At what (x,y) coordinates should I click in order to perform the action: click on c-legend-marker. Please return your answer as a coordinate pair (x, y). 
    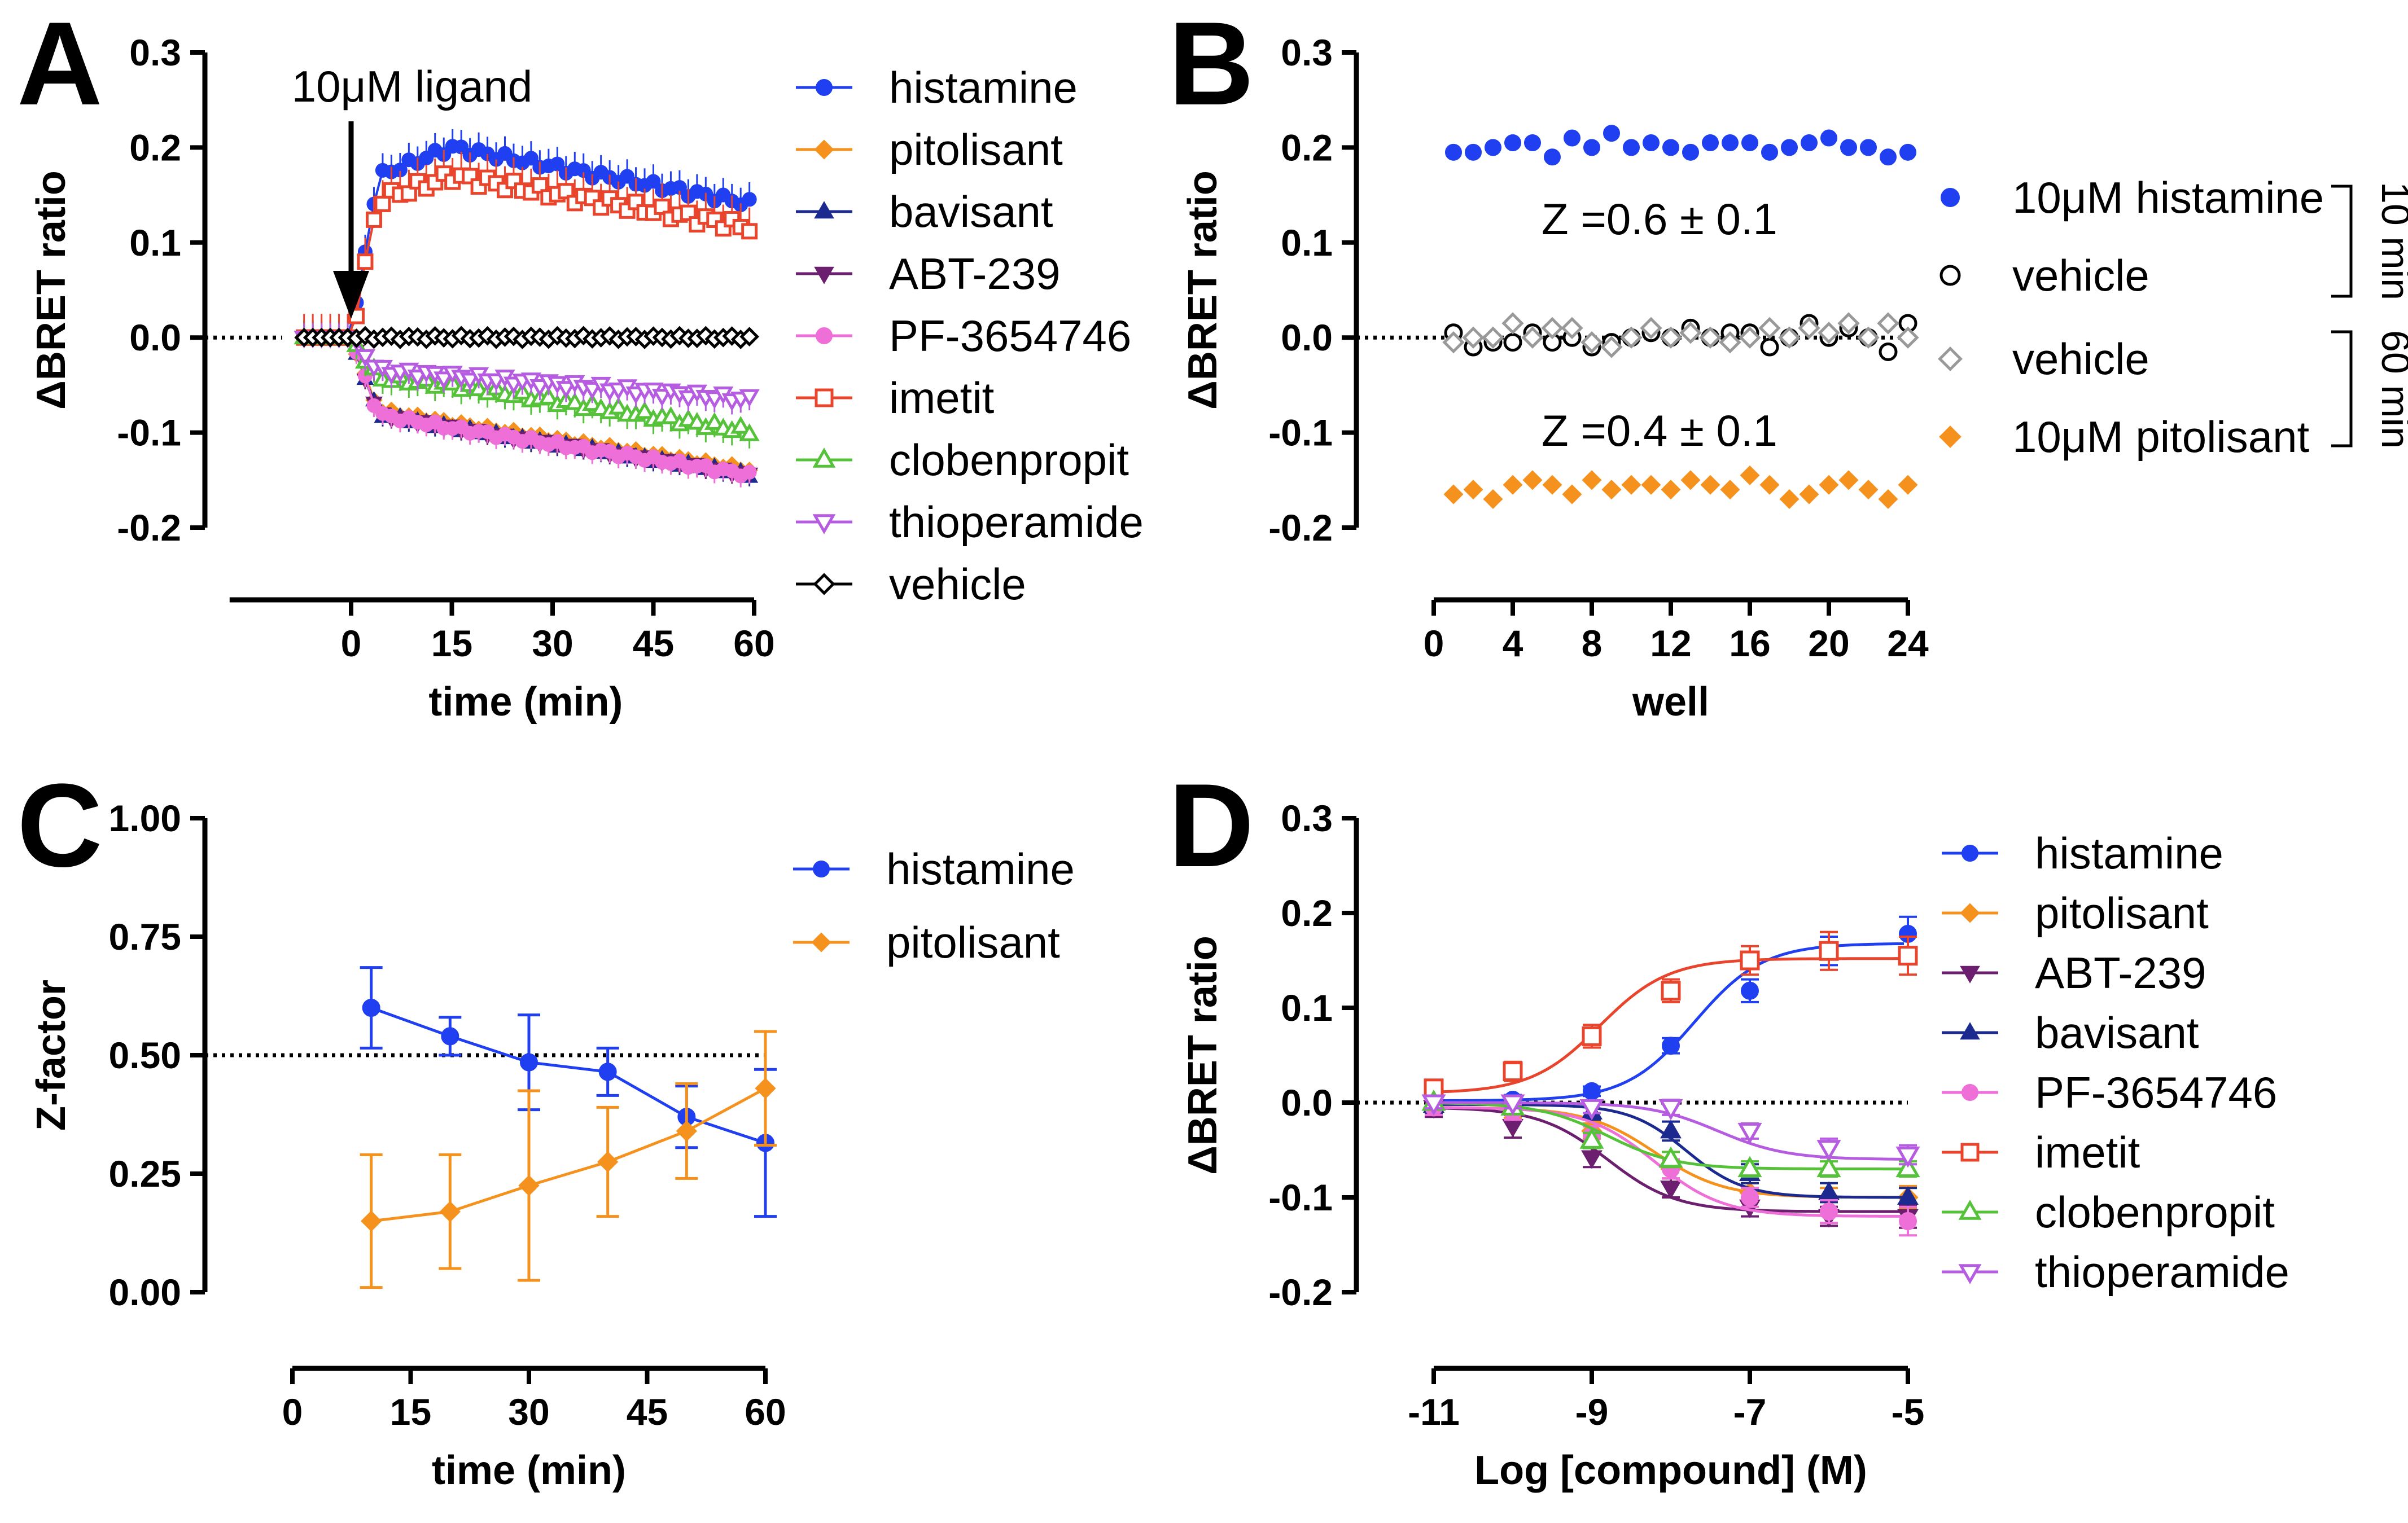
    Looking at the image, I should click on (822, 869).